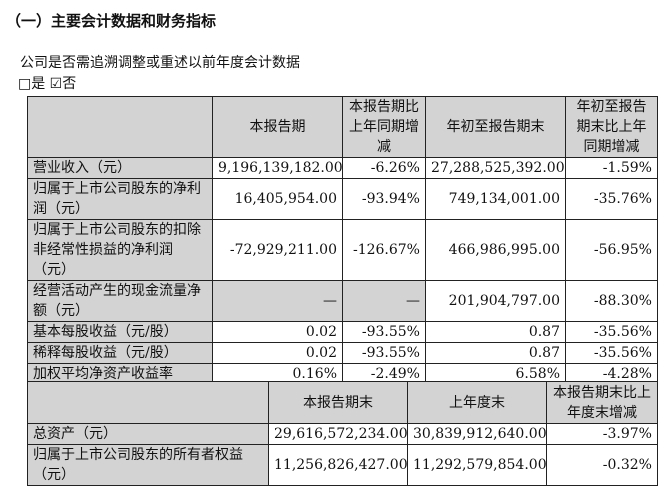 The width and height of the screenshot is (670, 500). What do you see at coordinates (120, 250) in the screenshot?
I see `row-label: 归属于上市公司股东的扣除非经常性损益的净利润（元）` at bounding box center [120, 250].